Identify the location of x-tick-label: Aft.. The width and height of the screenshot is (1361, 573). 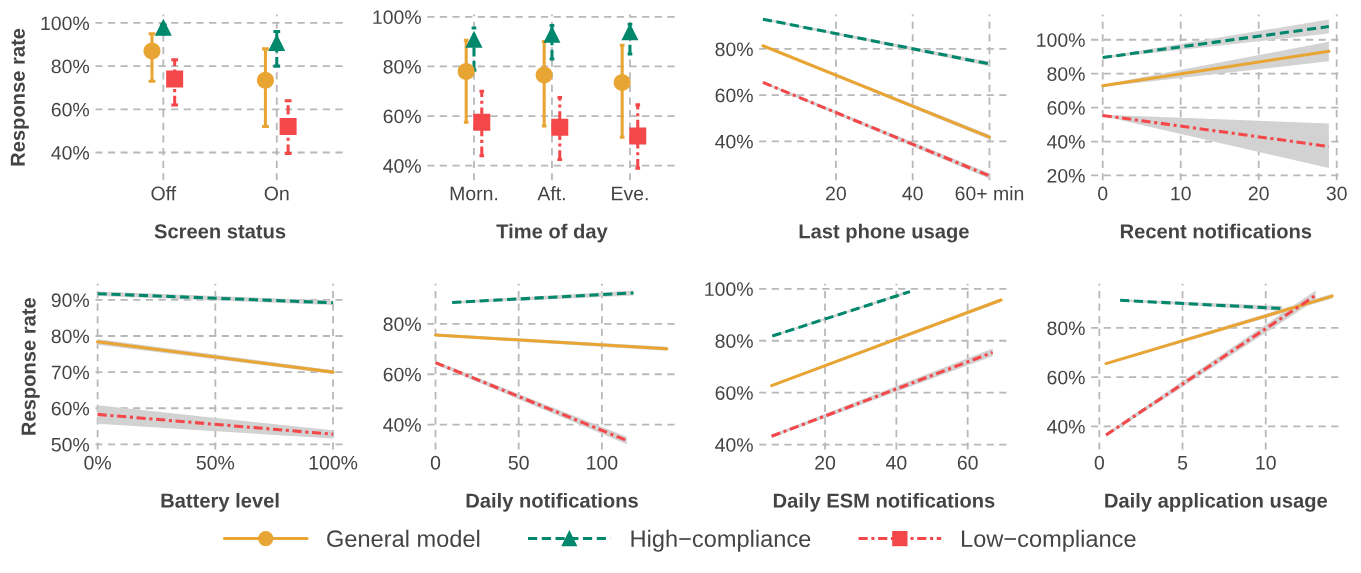
(551, 193).